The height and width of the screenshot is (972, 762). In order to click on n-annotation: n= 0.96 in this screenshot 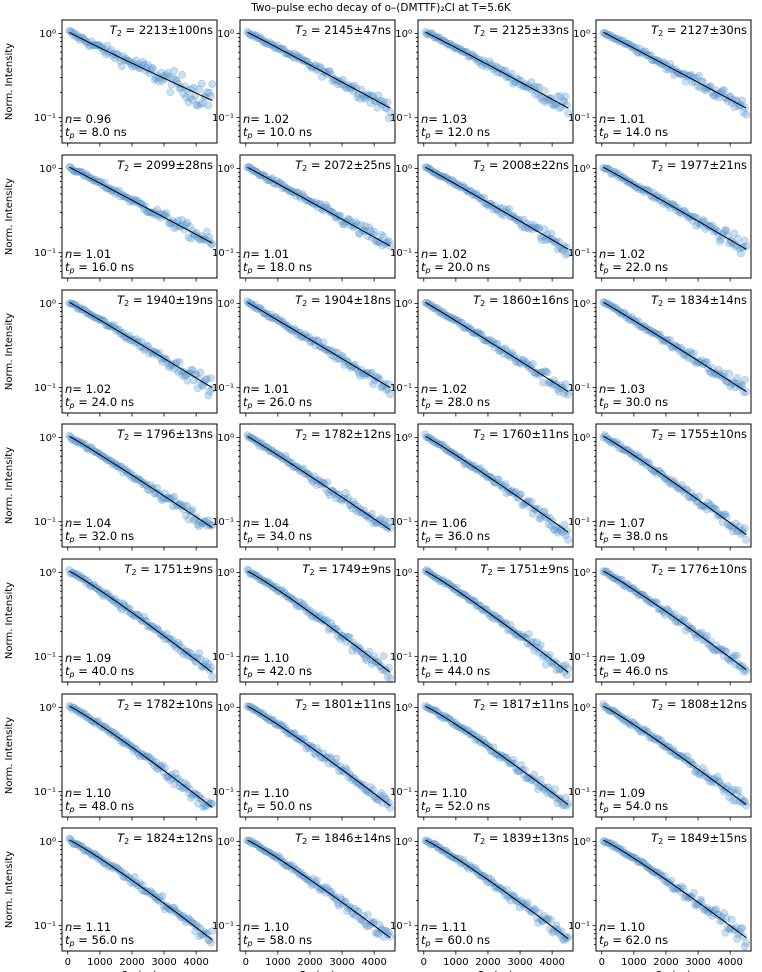, I will do `click(88, 119)`.